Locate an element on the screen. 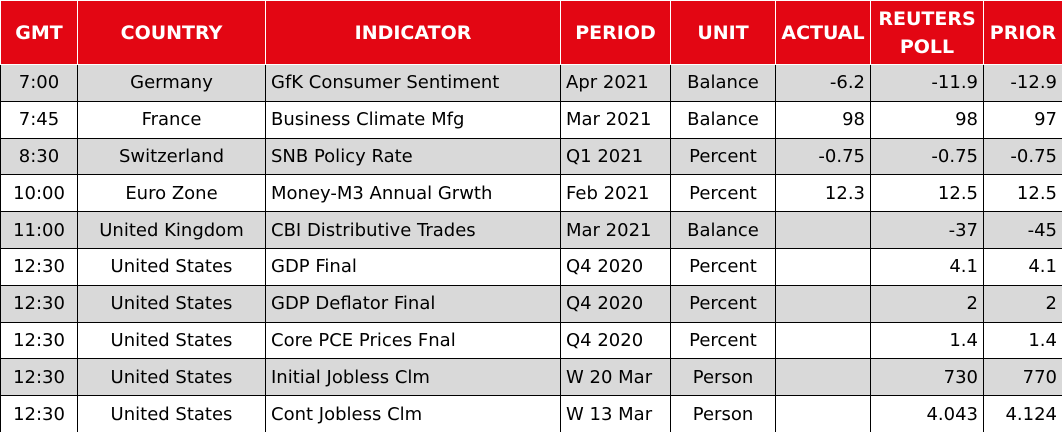 The width and height of the screenshot is (1062, 432). indicator-cell: Cont Jobless Clm is located at coordinates (413, 413).